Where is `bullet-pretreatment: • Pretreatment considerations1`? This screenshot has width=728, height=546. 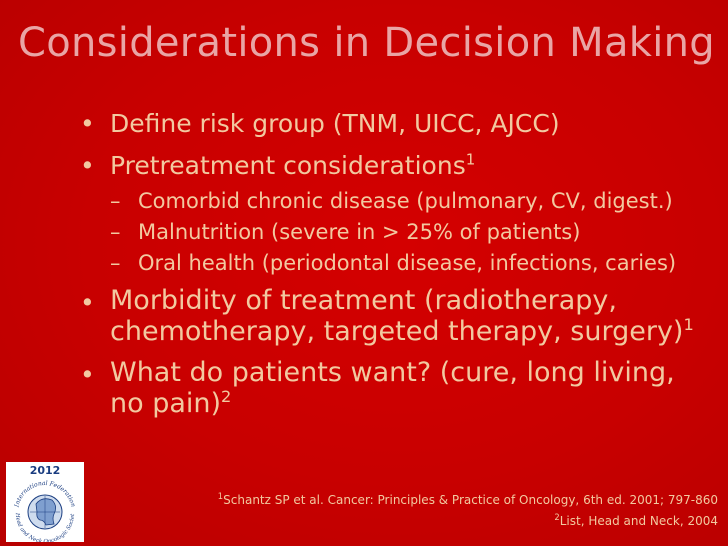 bullet-pretreatment: • Pretreatment considerations1 is located at coordinates (395, 166).